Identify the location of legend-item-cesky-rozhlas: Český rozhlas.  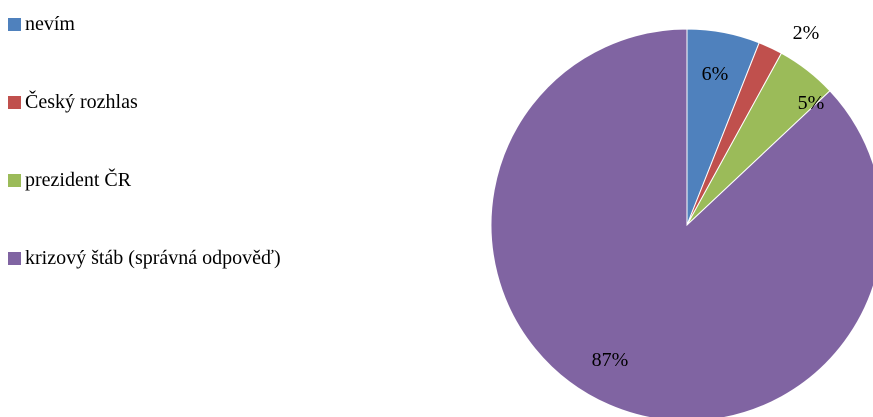
(144, 102).